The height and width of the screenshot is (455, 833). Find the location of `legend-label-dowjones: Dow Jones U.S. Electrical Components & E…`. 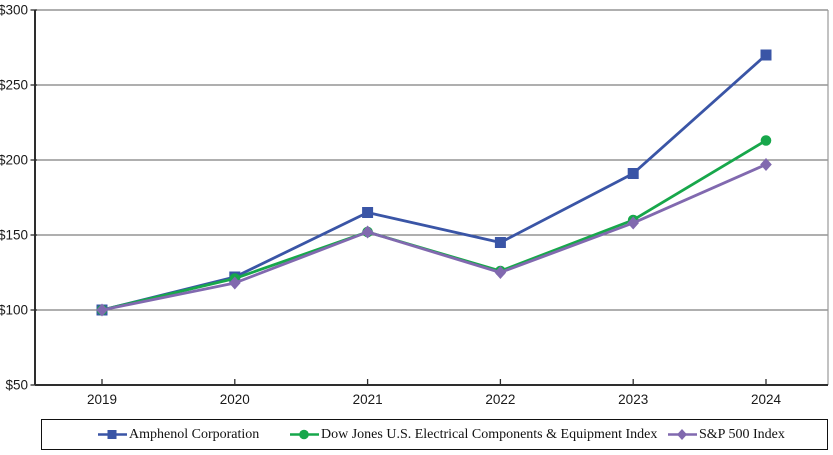

legend-label-dowjones: Dow Jones U.S. Electrical Components & E… is located at coordinates (489, 434).